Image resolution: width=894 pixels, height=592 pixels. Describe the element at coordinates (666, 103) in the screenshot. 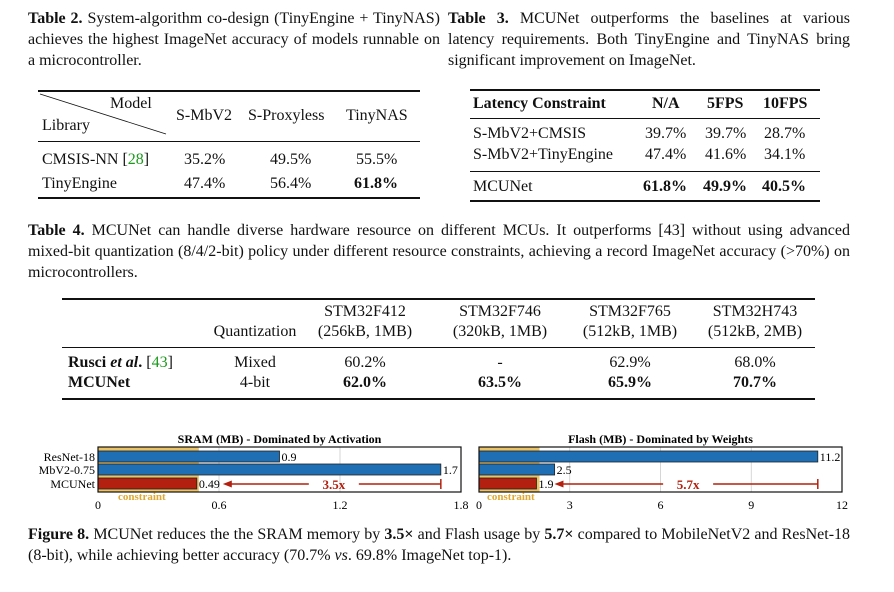

I see `col-header: N/A` at that location.